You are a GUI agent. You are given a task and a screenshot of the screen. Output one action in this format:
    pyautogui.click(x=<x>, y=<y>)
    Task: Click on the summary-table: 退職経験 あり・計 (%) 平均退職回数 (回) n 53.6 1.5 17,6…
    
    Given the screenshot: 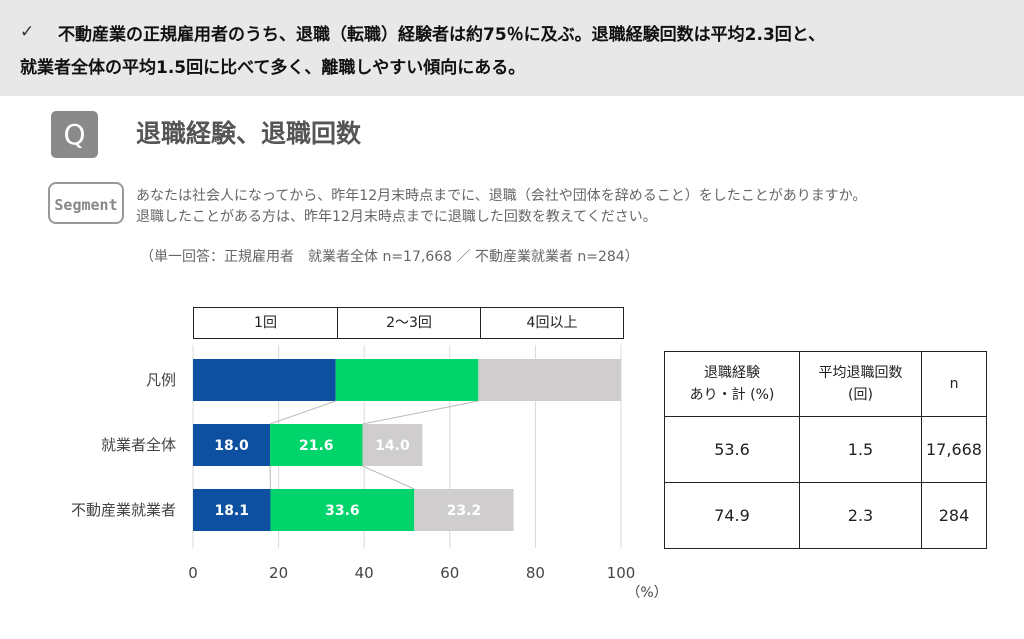 What is the action you would take?
    pyautogui.click(x=825, y=450)
    